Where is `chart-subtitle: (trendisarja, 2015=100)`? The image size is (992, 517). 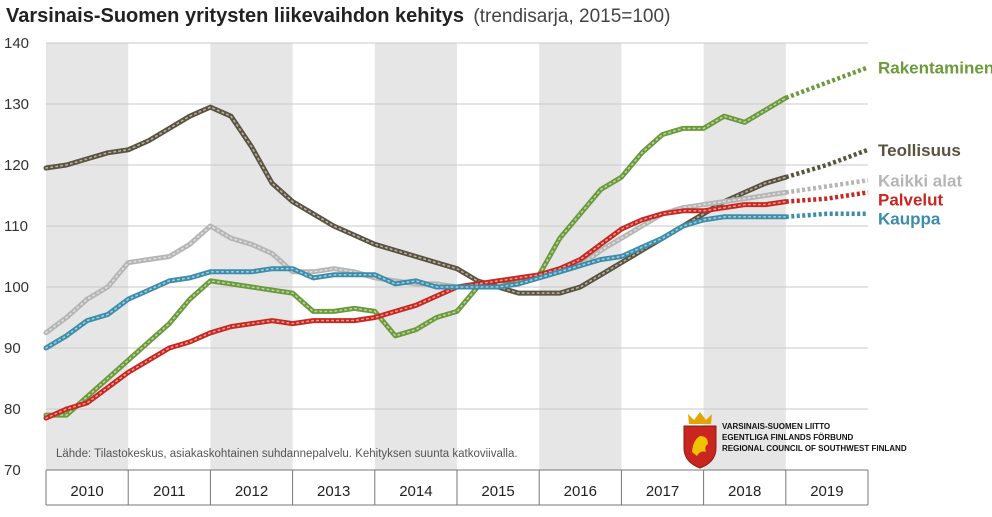 chart-subtitle: (trendisarja, 2015=100) is located at coordinates (571, 16).